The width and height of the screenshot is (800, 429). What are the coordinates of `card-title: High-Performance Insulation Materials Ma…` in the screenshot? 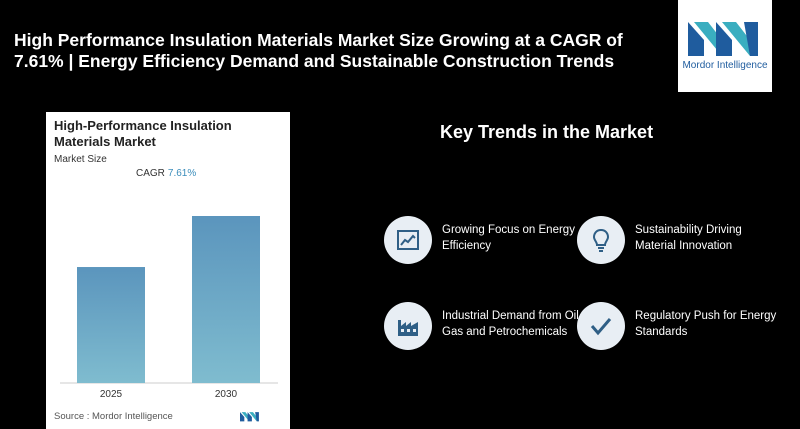 It's located at (143, 133).